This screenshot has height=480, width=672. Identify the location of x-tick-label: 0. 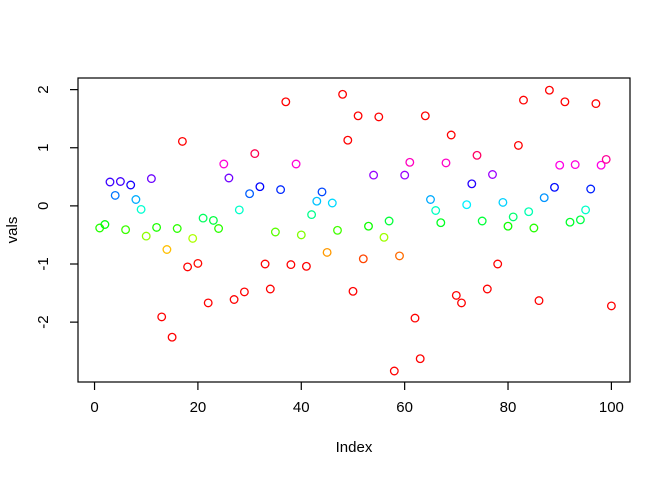
(94, 407).